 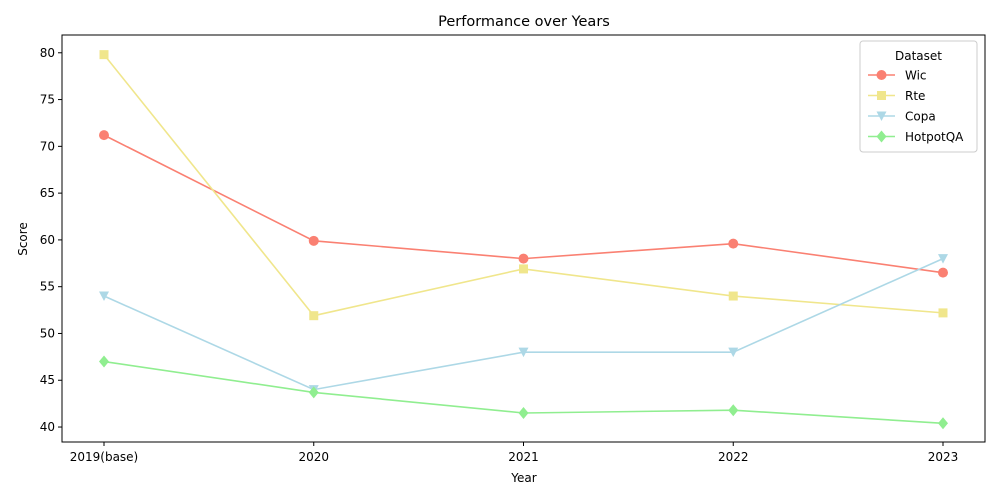 What do you see at coordinates (881, 136) in the screenshot?
I see `legend-marker-hotpotqa` at bounding box center [881, 136].